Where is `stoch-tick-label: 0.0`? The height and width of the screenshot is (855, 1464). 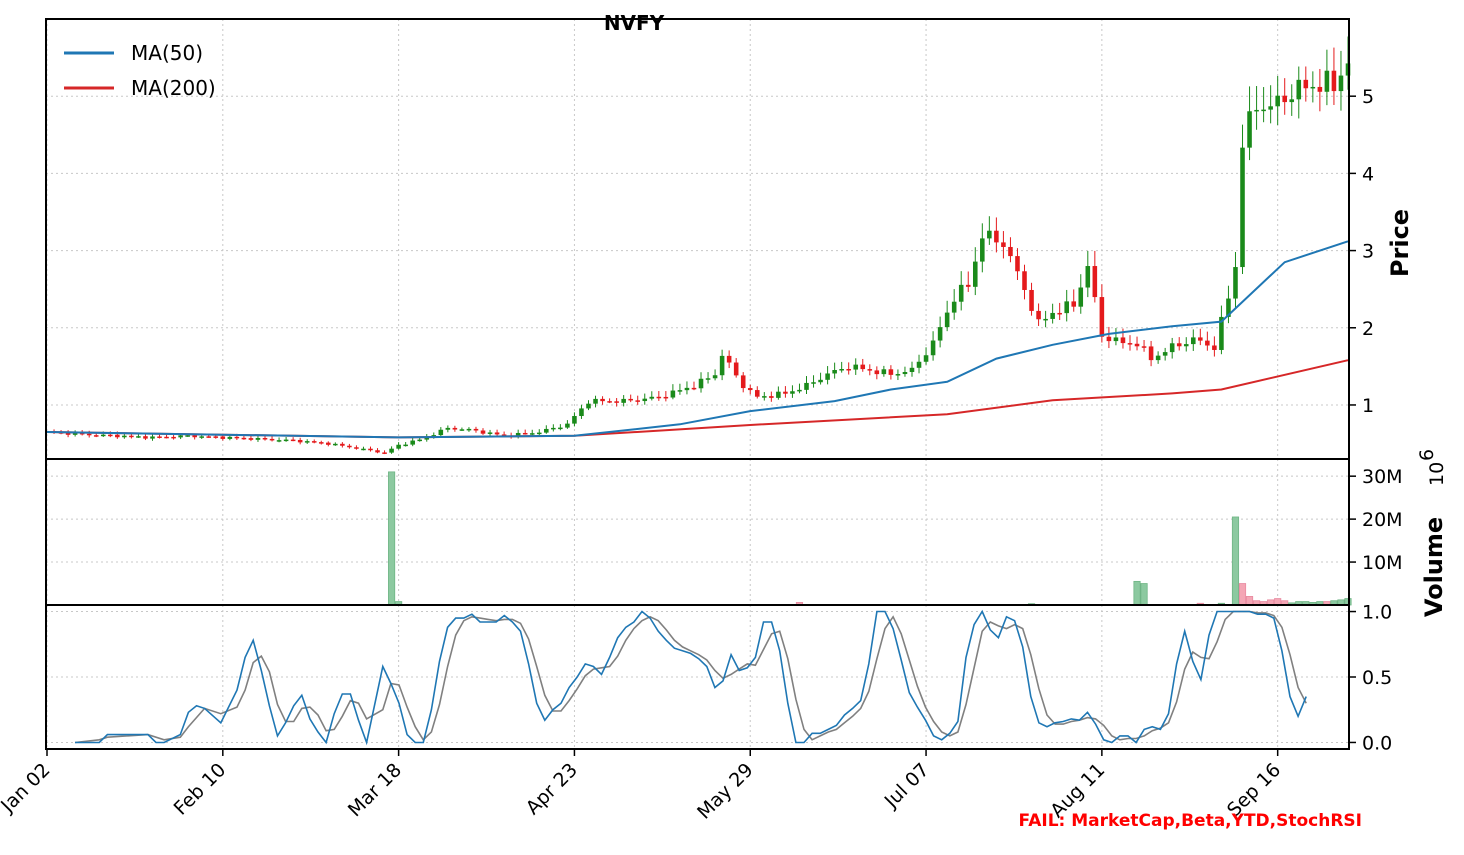
stoch-tick-label: 0.0 is located at coordinates (1377, 743).